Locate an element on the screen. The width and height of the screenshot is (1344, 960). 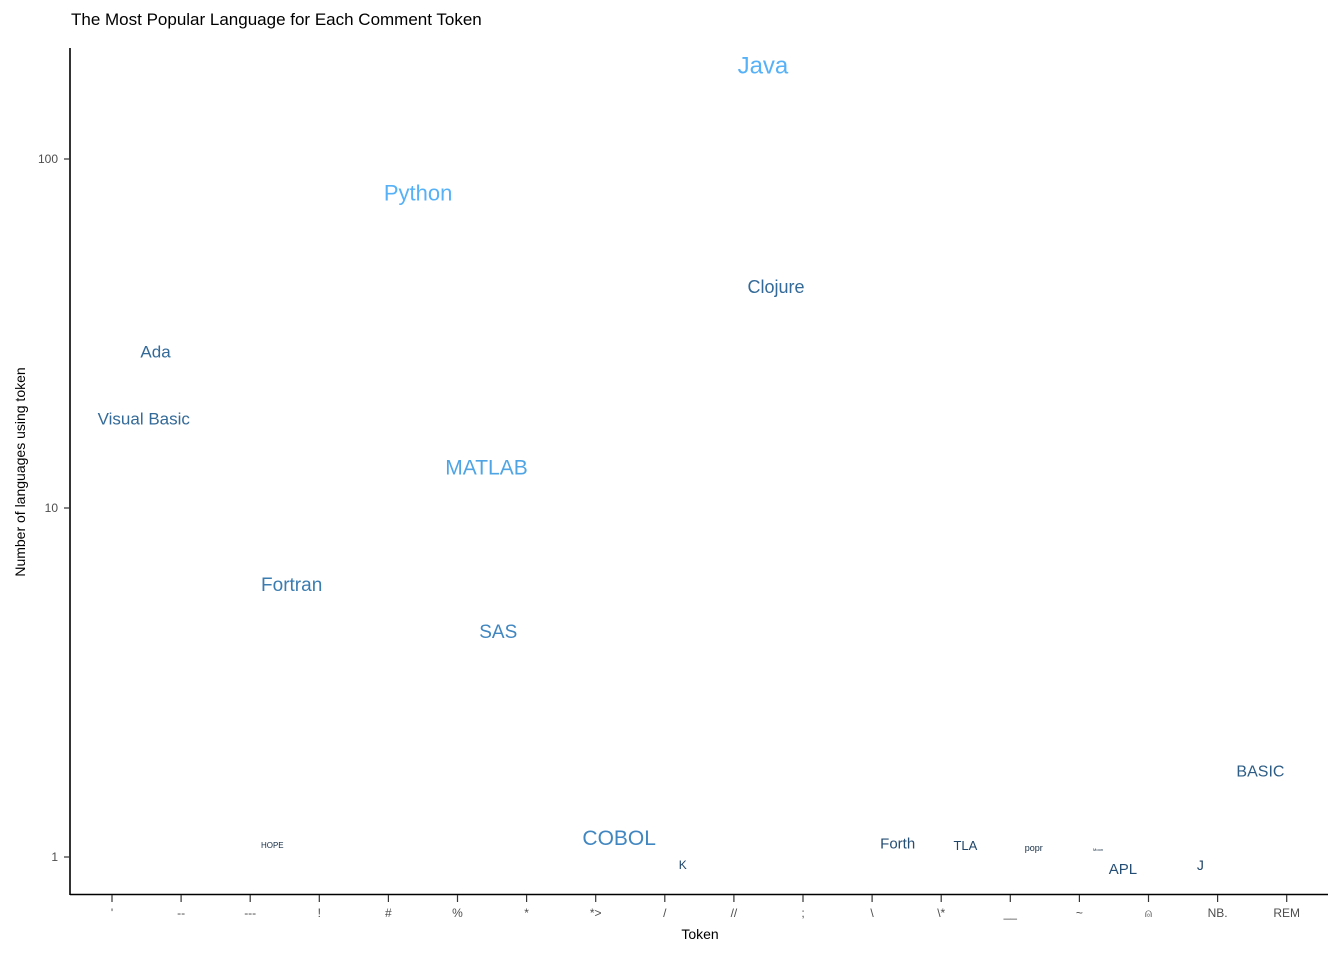
x-tick-label: % is located at coordinates (457, 913).